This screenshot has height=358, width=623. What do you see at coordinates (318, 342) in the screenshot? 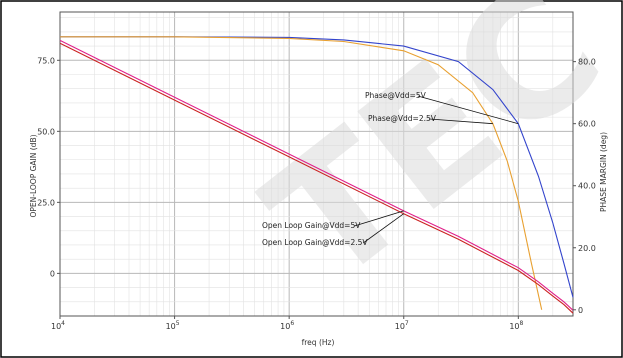
I see `x-axis-title: freq (Hz)` at bounding box center [318, 342].